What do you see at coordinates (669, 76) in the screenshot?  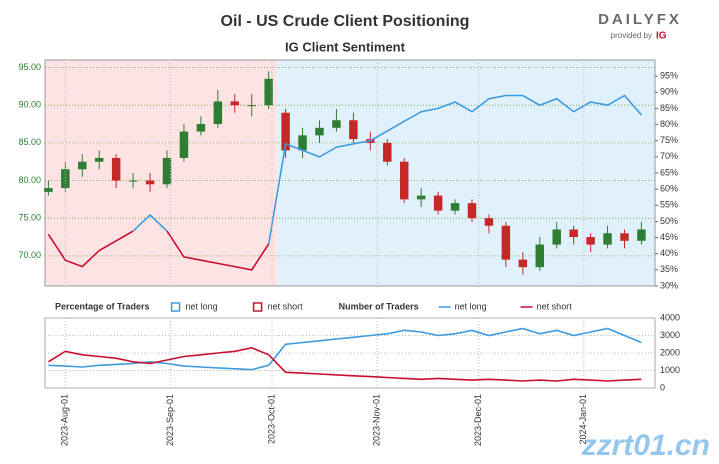 I see `y2-tick-label: 95%` at bounding box center [669, 76].